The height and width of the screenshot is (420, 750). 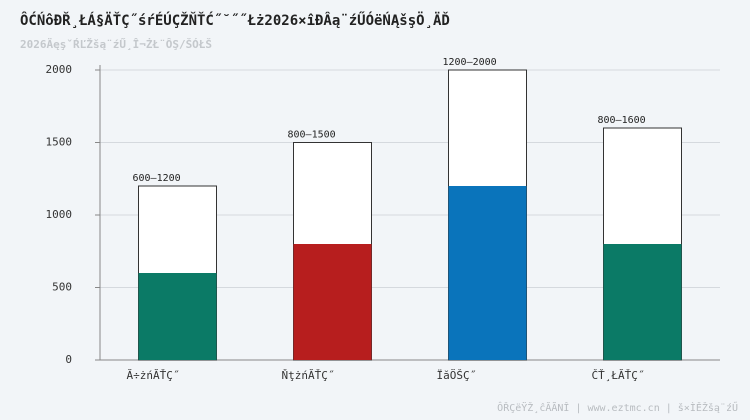 I want to click on range-label: 600–1200, so click(x=157, y=178).